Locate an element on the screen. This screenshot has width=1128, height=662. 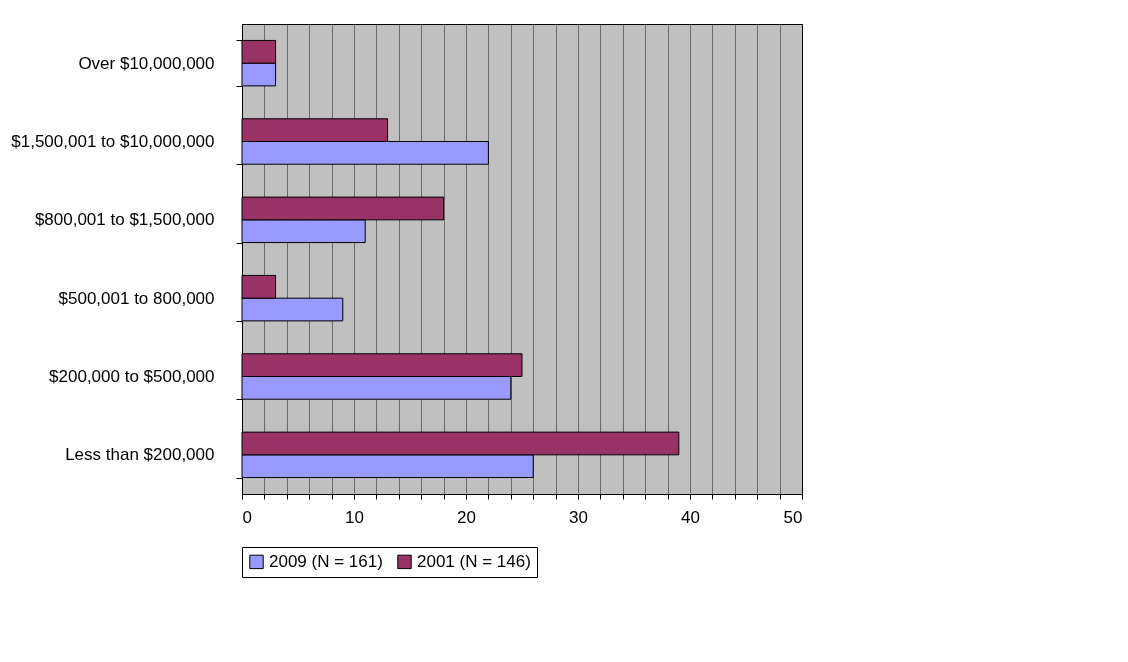
y-tick-label: $200,000 to $500,000 is located at coordinates (132, 376).